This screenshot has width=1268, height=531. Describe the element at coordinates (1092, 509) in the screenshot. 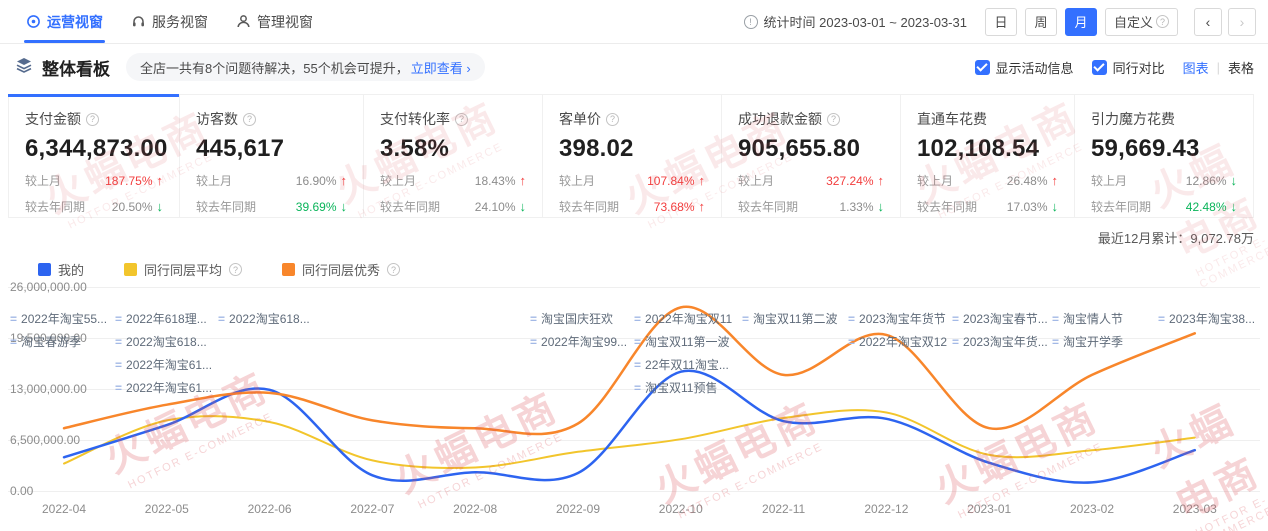

I see `x-axis-label: 2023-02` at that location.